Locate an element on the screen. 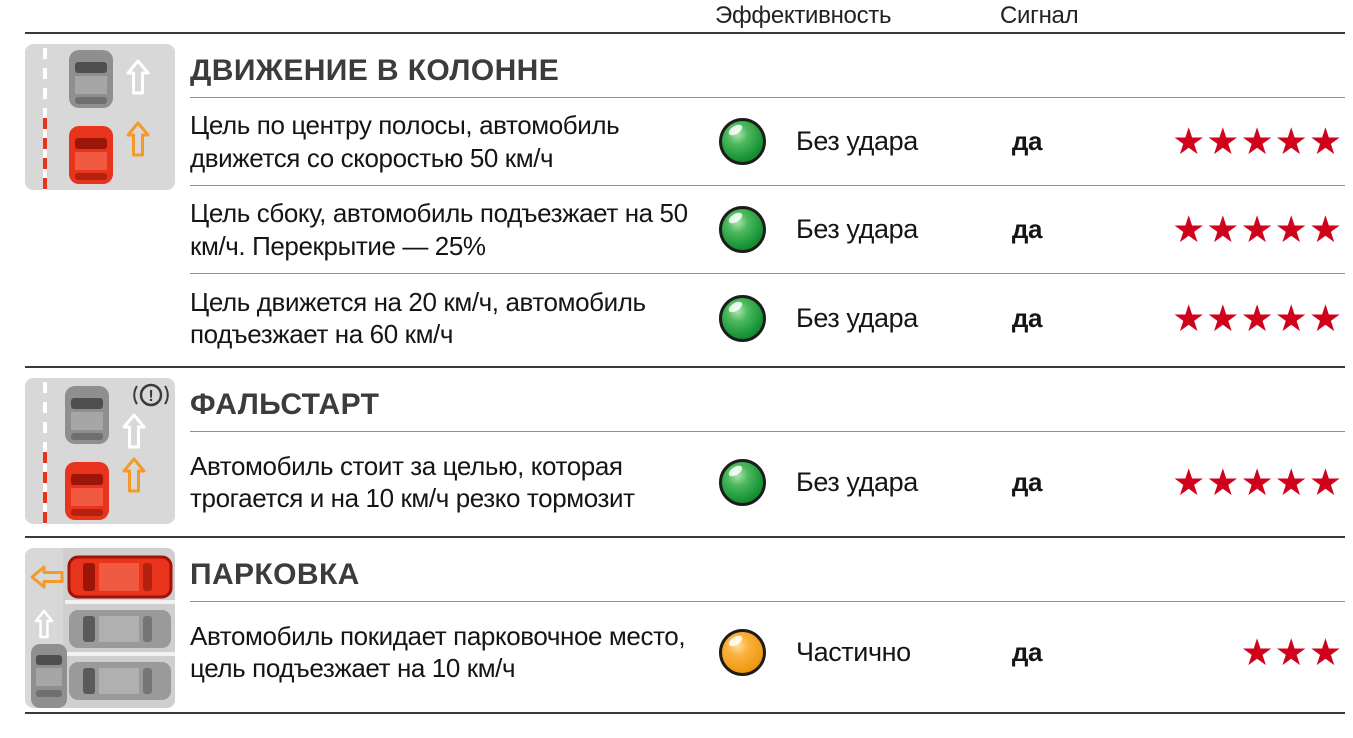  parking-diagram-illustration is located at coordinates (100, 626).